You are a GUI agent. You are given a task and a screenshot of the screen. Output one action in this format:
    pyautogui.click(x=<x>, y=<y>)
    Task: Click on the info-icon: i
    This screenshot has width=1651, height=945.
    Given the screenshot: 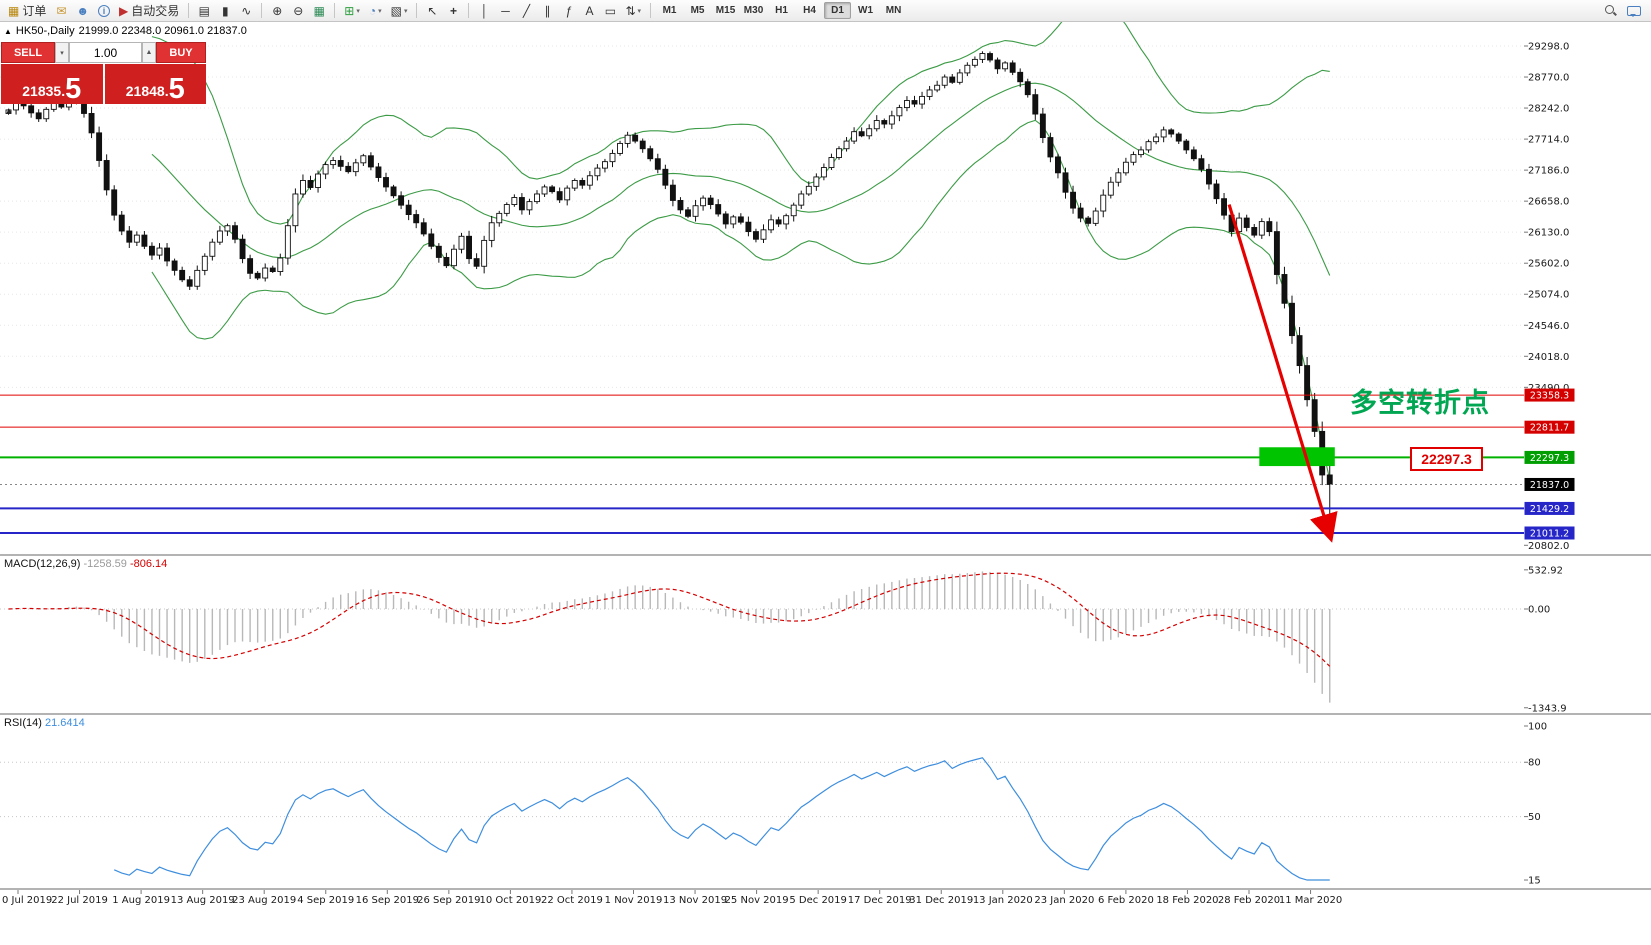 What is the action you would take?
    pyautogui.click(x=104, y=10)
    